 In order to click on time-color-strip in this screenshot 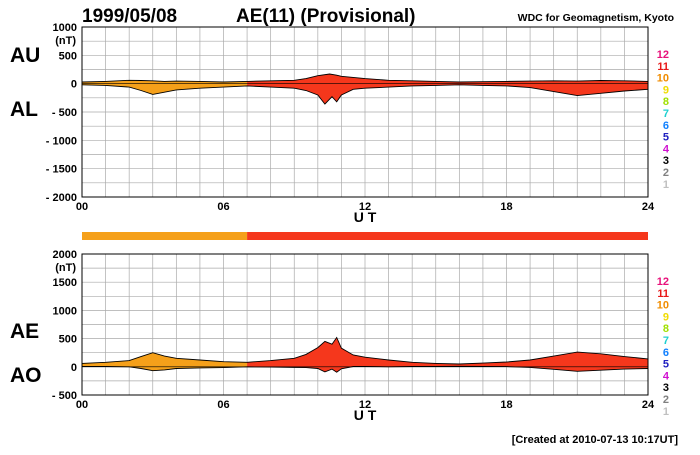, I will do `click(365, 236)`.